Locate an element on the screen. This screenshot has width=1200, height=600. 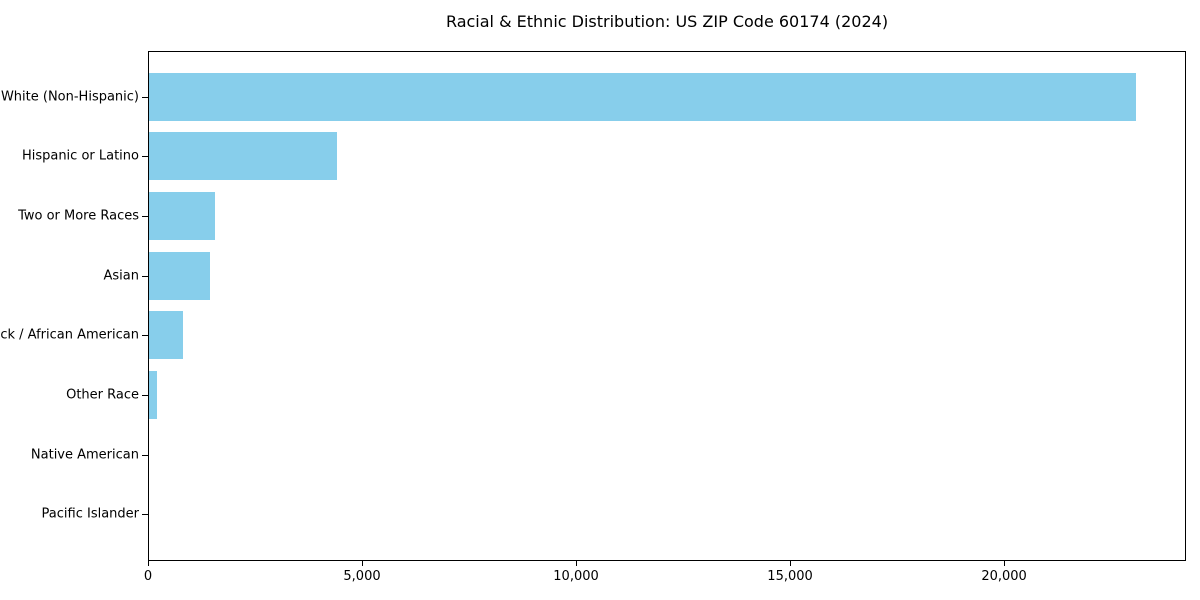
x-tick-label: 5,000 is located at coordinates (362, 576).